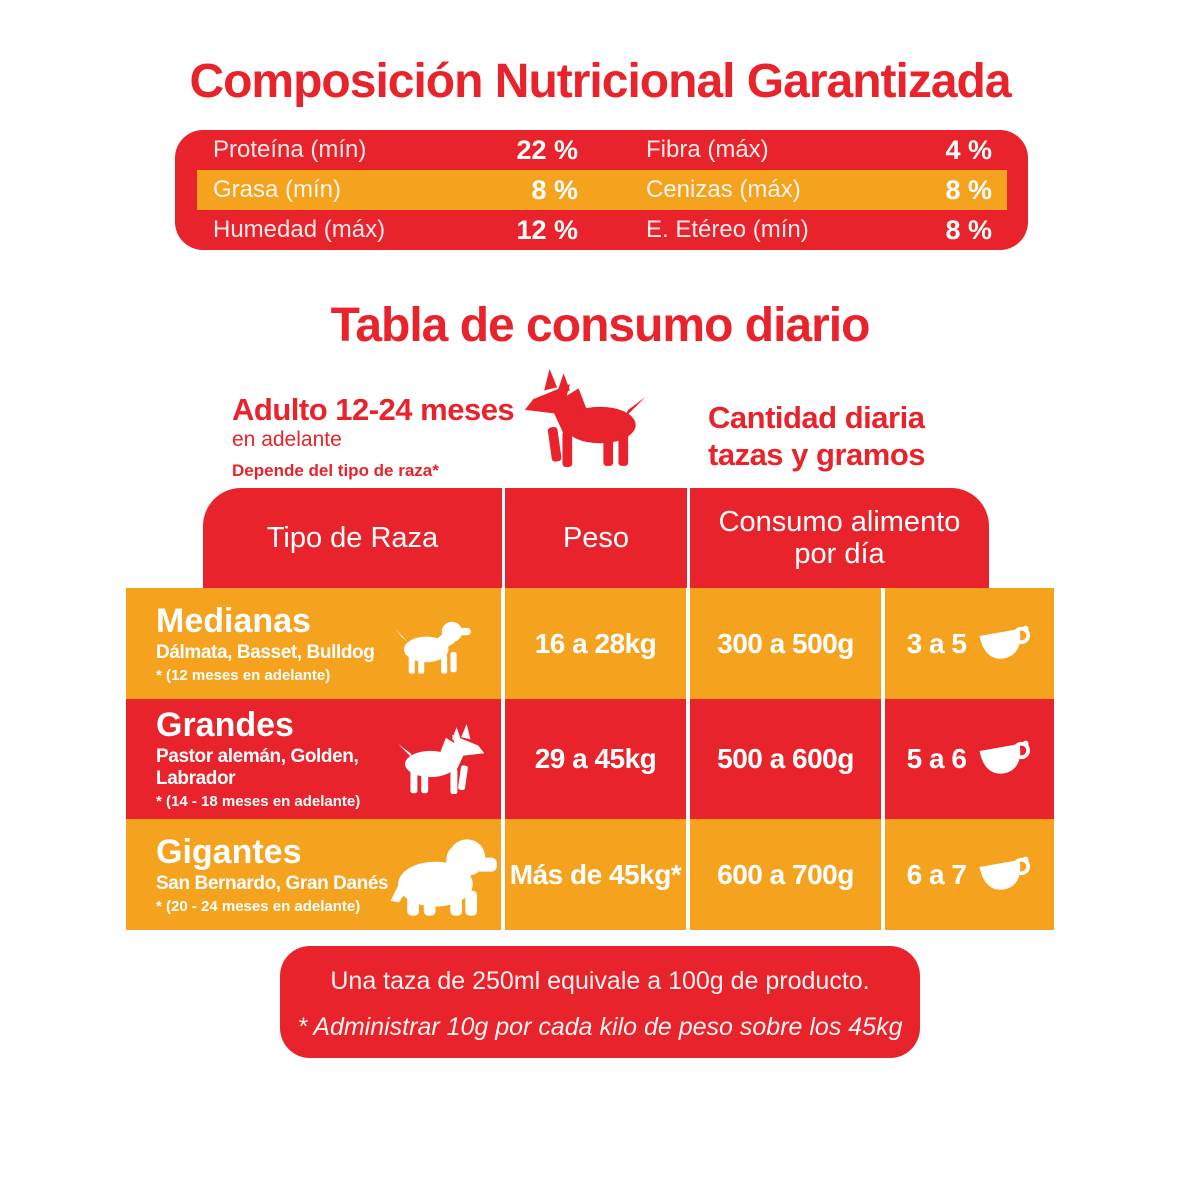 This screenshot has width=1200, height=1200. I want to click on ether-extract-value: 8 %, so click(968, 229).